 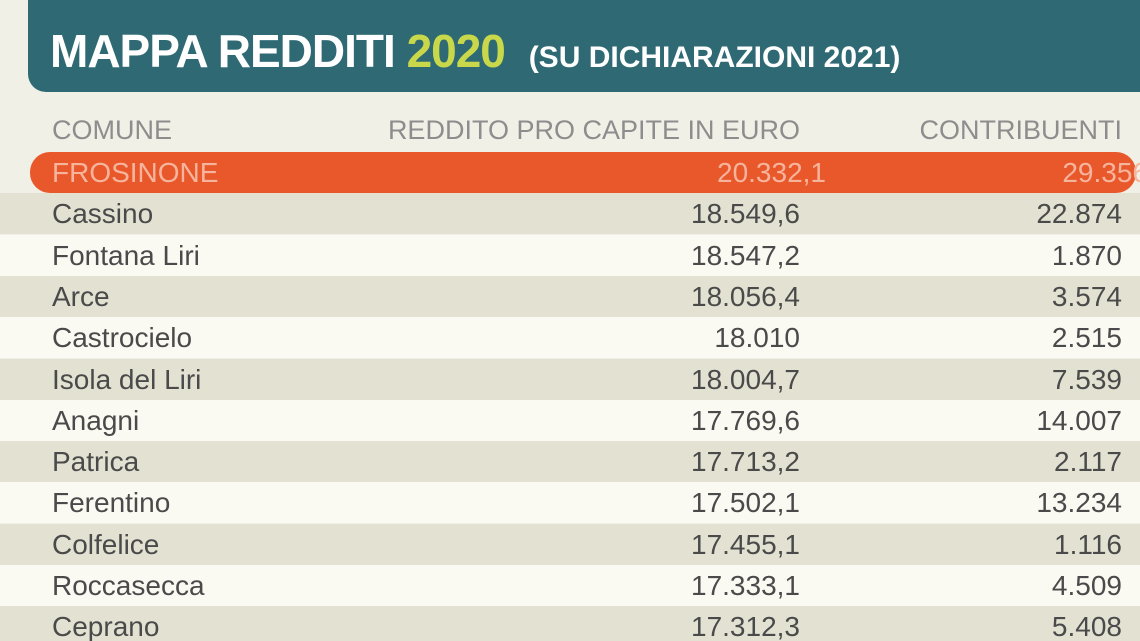 What do you see at coordinates (106, 544) in the screenshot?
I see `municipality: Colfelice` at bounding box center [106, 544].